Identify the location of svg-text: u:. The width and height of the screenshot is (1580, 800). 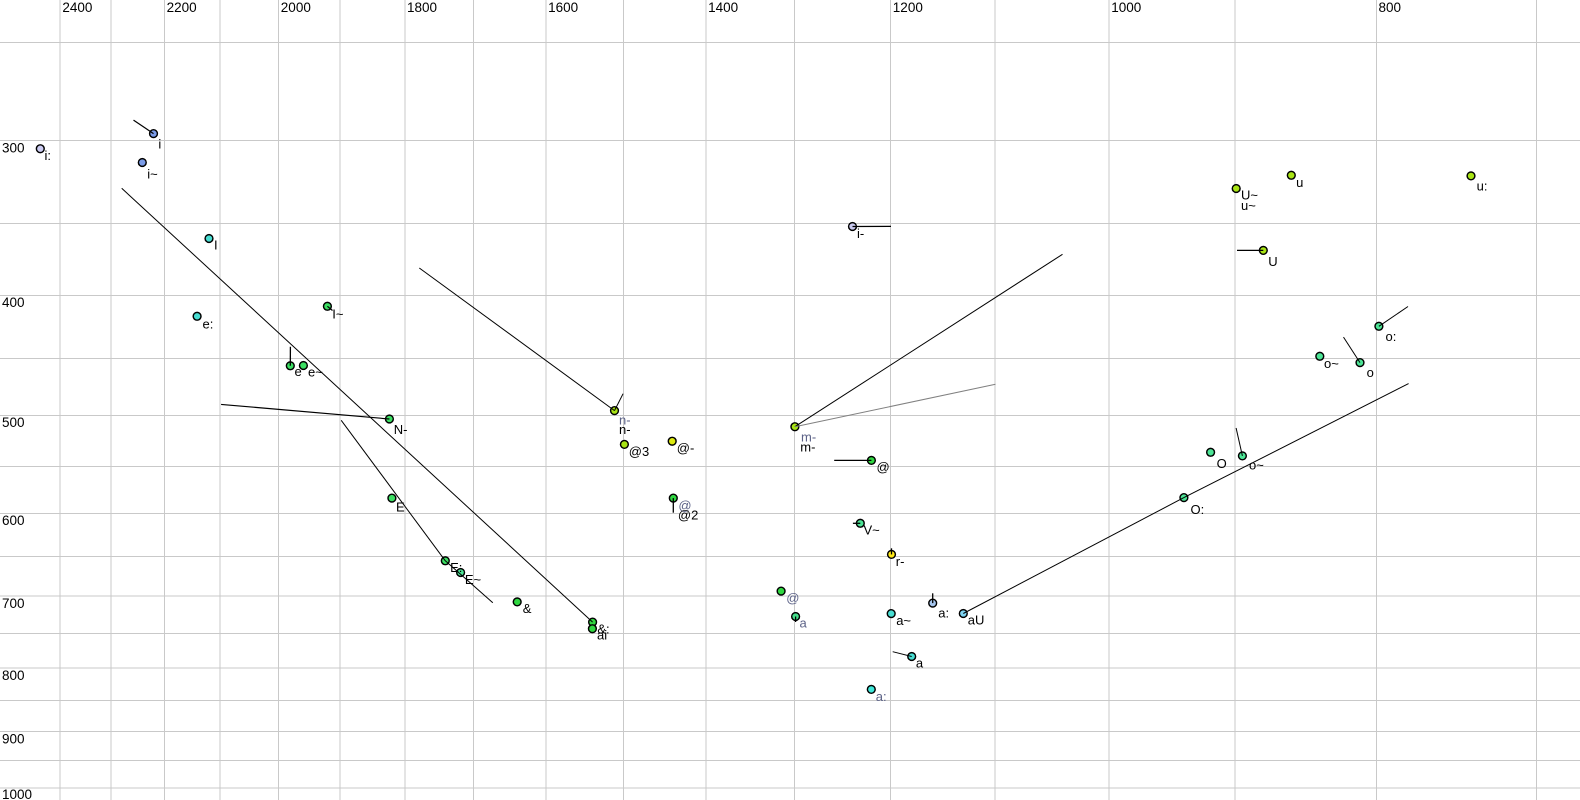
(1482, 185).